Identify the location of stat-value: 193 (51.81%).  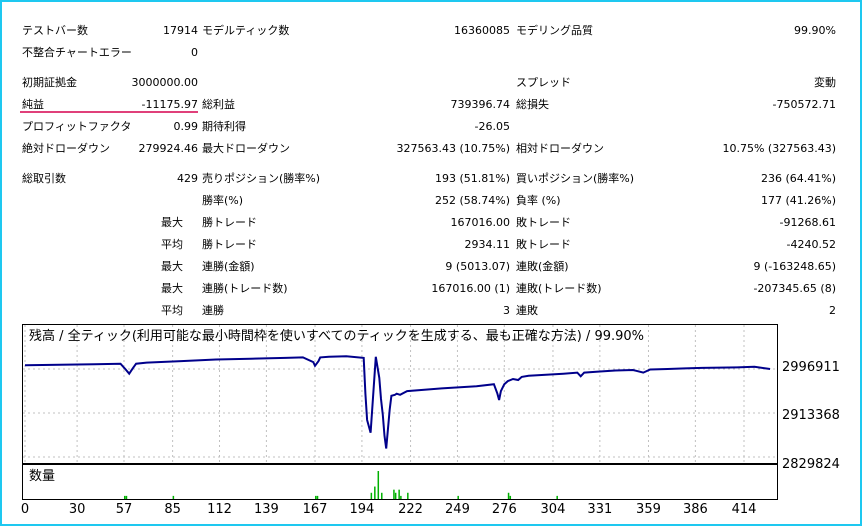
(472, 178).